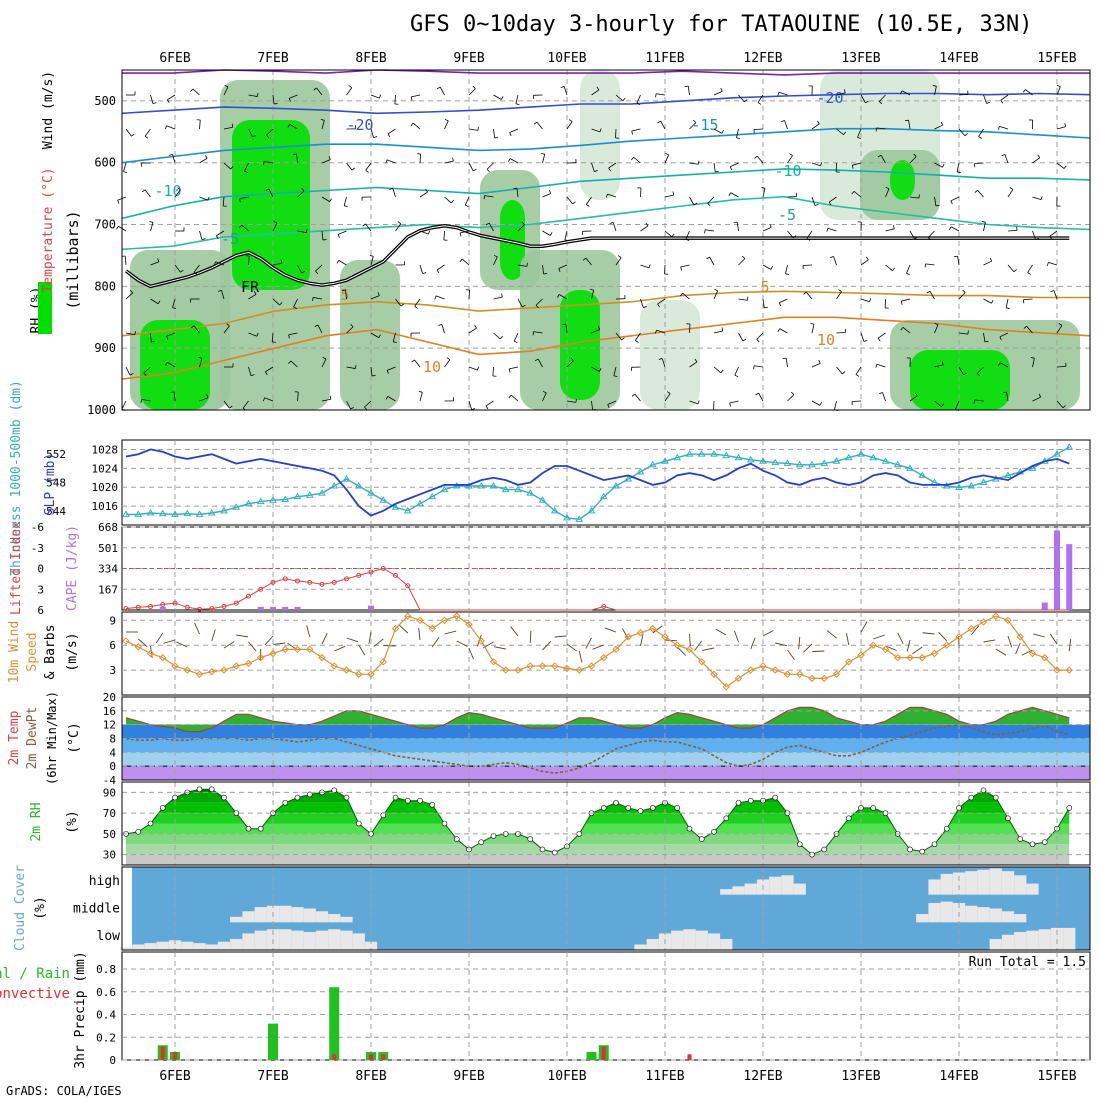 The image size is (1100, 1100). Describe the element at coordinates (109, 792) in the screenshot. I see `rh-tick-label: 90` at that location.